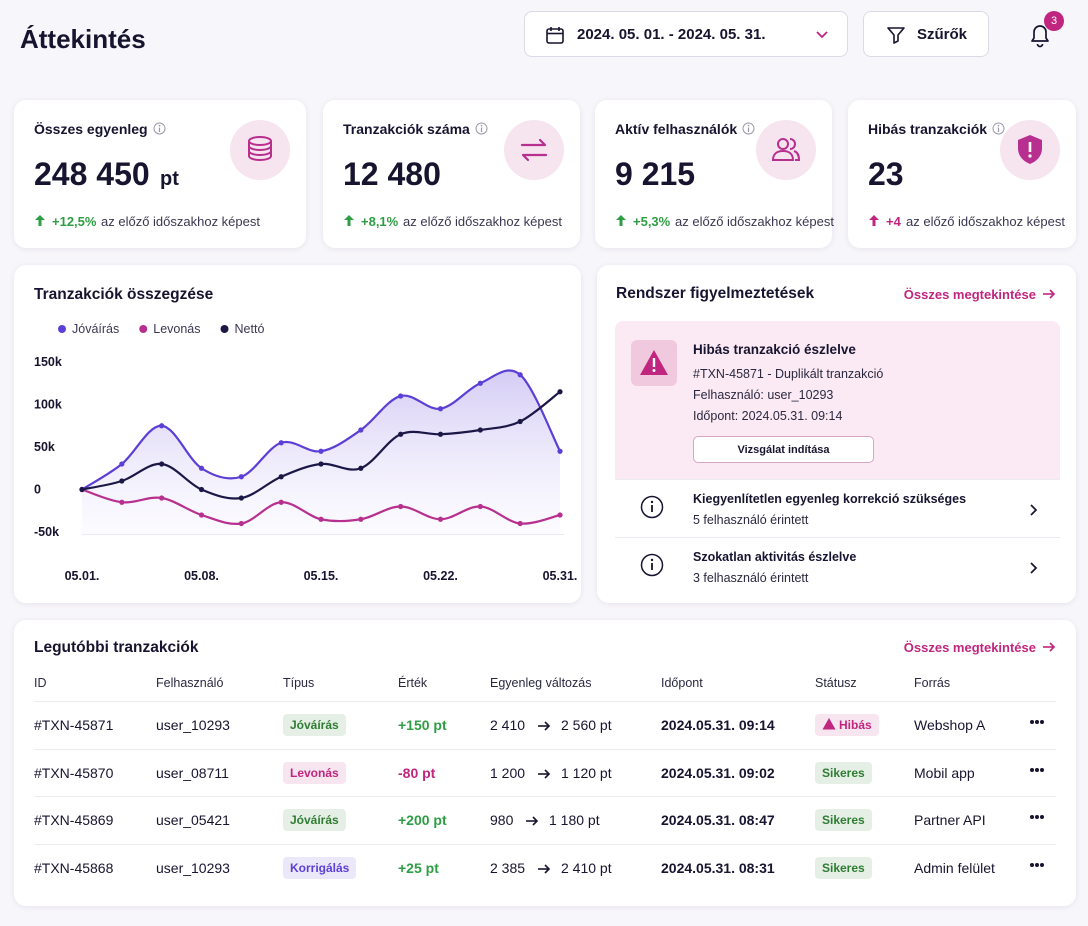 This screenshot has width=1088, height=926. What do you see at coordinates (74, 221) in the screenshot?
I see `kpi-change: +12,5%` at bounding box center [74, 221].